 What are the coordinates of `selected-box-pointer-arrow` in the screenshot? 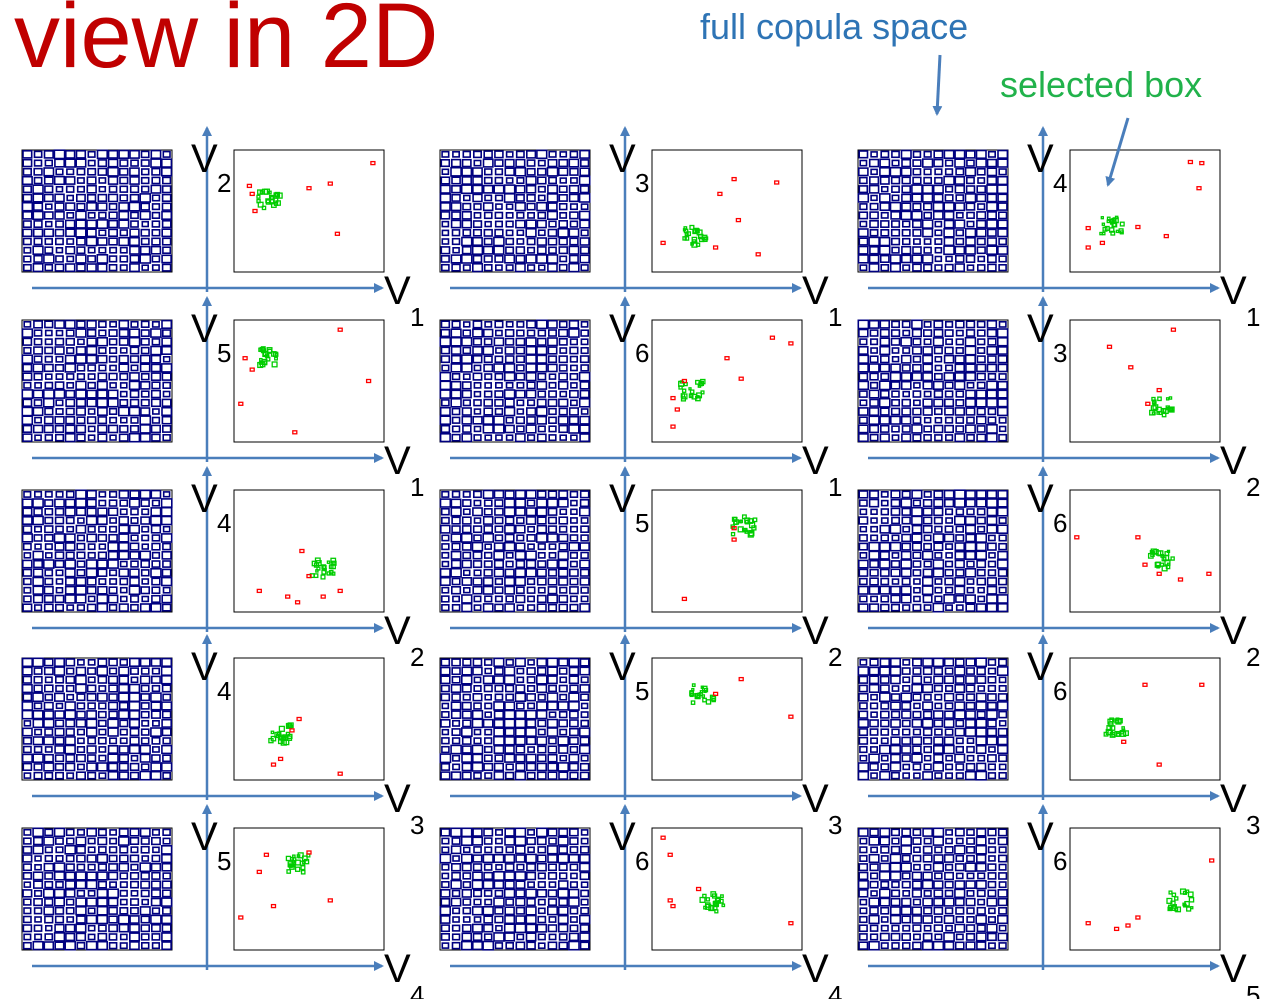 It's located at (1117, 152).